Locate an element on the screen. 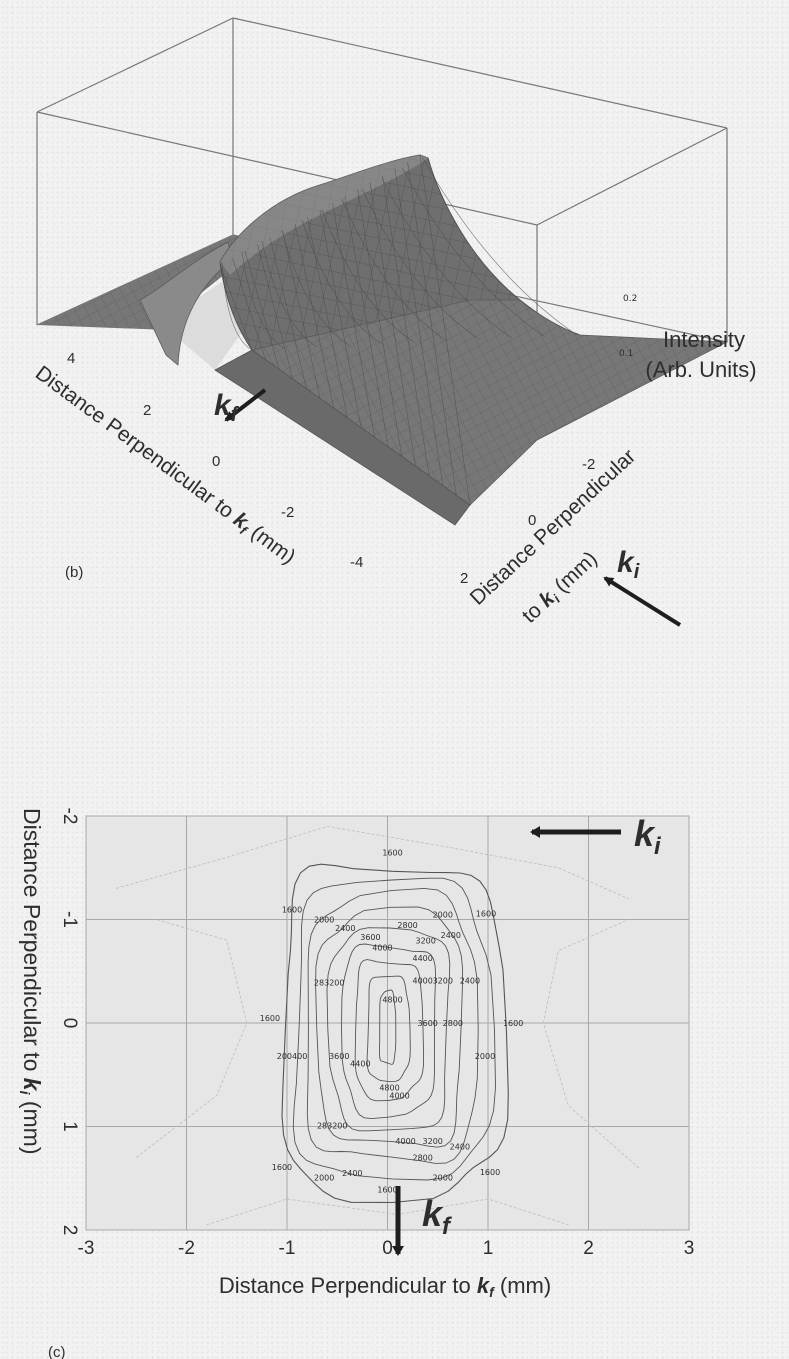 The height and width of the screenshot is (1359, 789). x-axis-label: Distance Perpendicular to kf (mm) is located at coordinates (385, 1286).